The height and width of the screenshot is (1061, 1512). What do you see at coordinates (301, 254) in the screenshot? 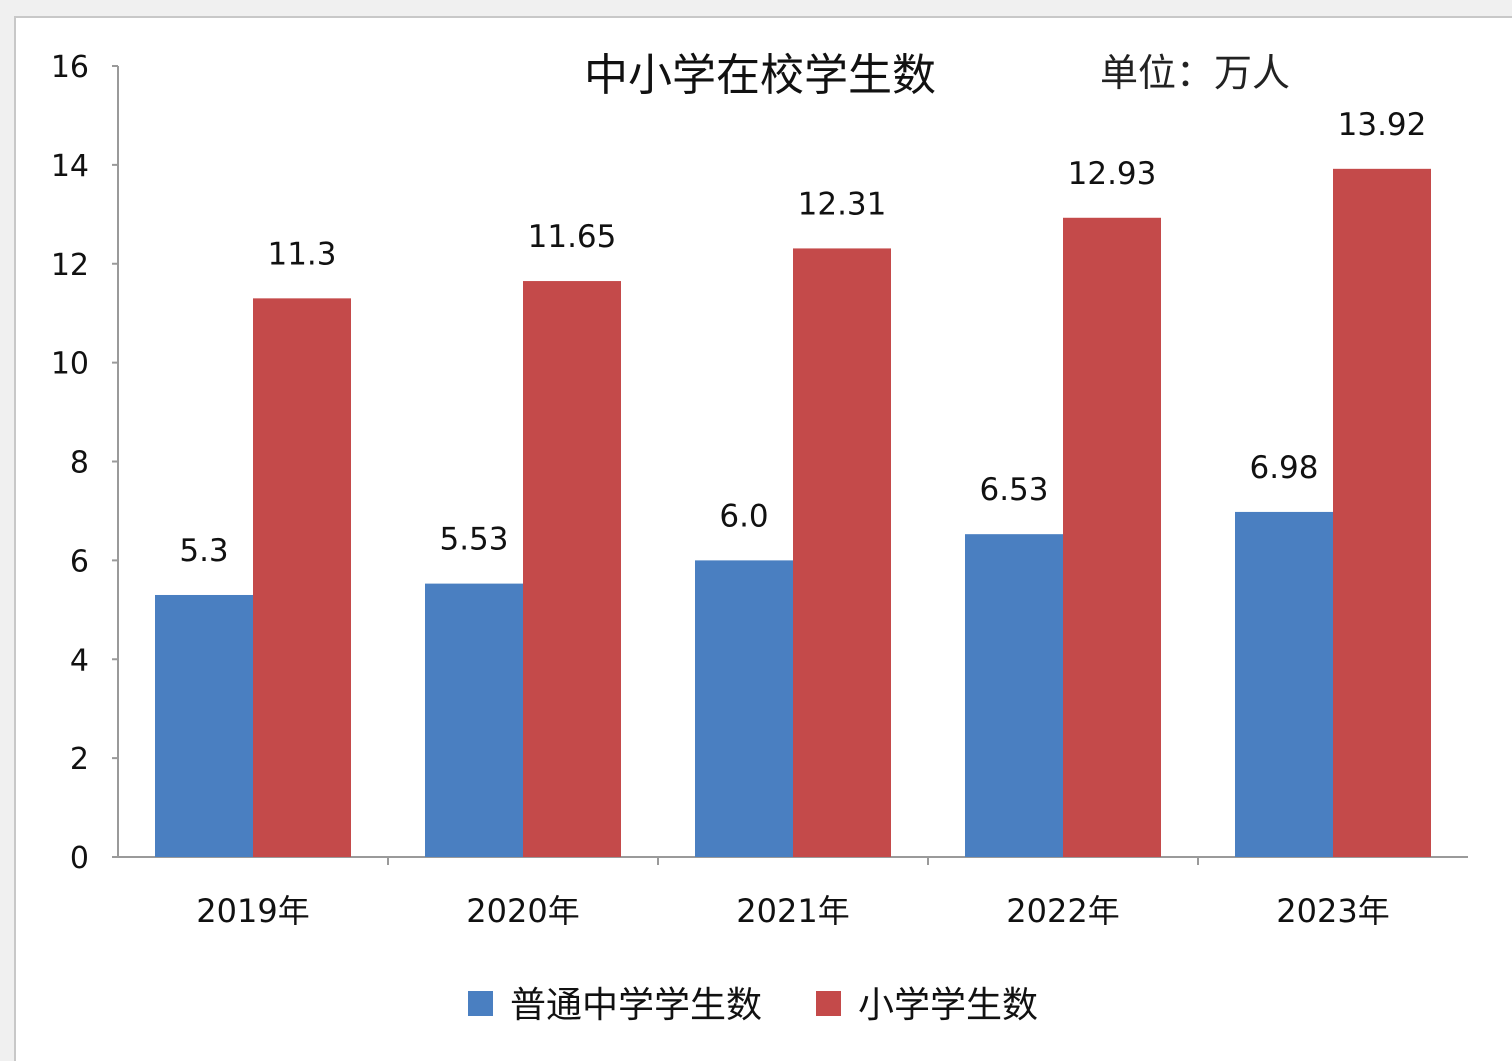
I see `data-label: 11.3` at bounding box center [301, 254].